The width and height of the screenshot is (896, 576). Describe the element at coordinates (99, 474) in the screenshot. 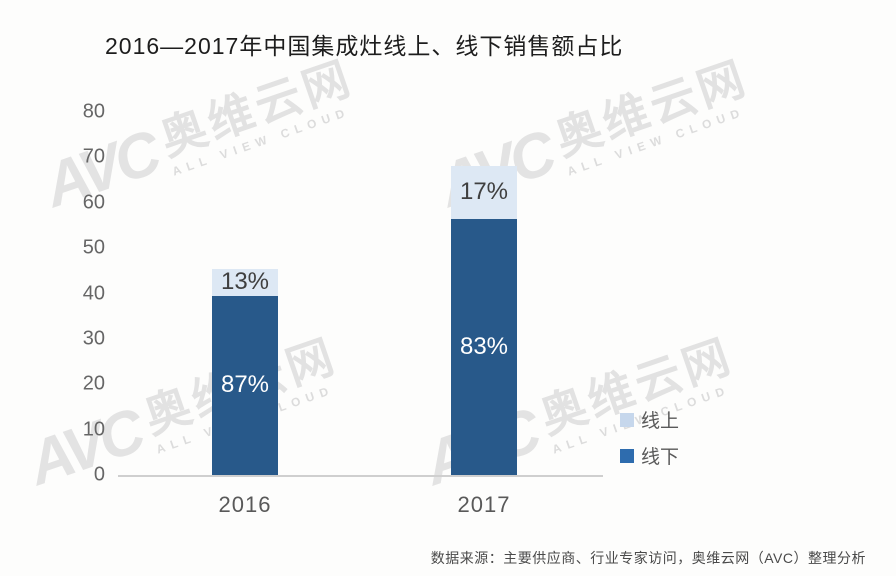

I see `y-axis-tick-label: 0` at that location.